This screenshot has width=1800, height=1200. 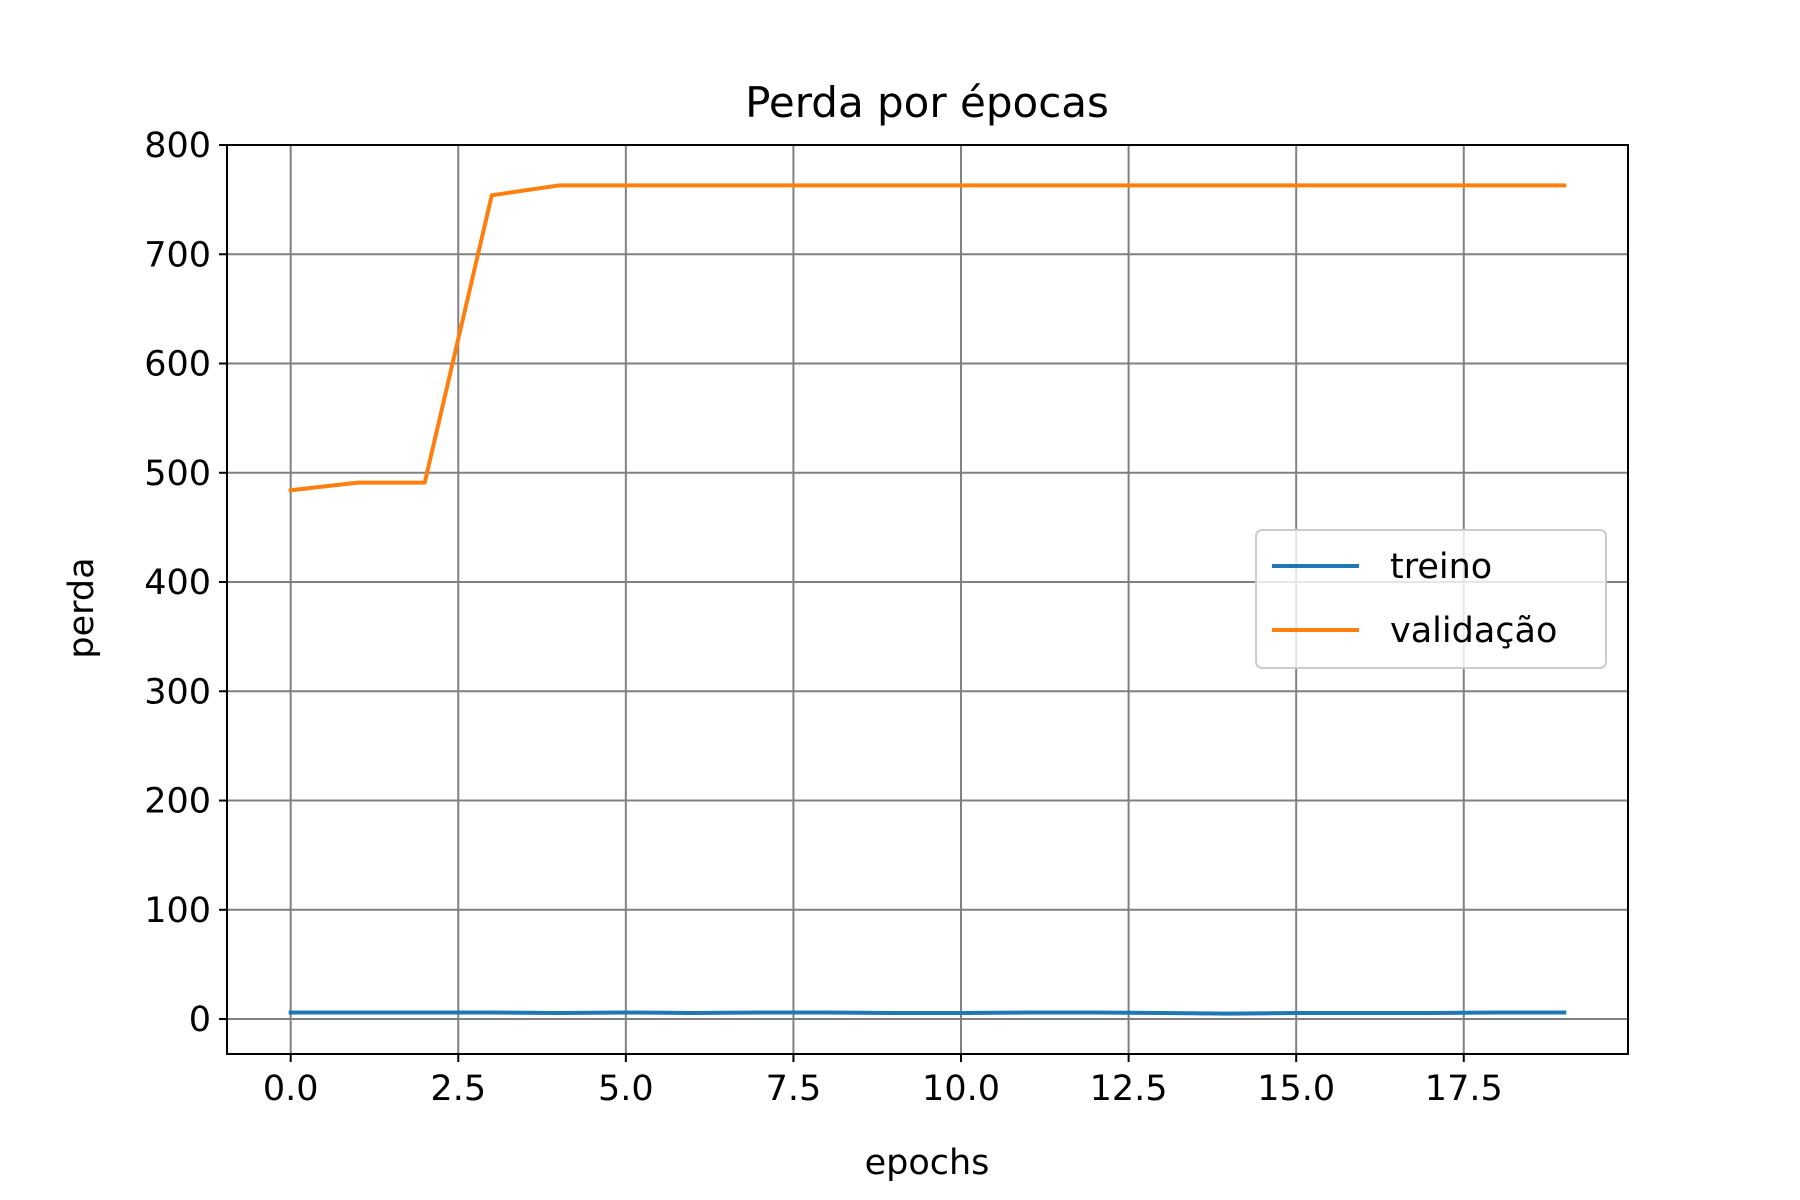 What do you see at coordinates (1129, 1089) in the screenshot?
I see `x-tick-label: 12.5` at bounding box center [1129, 1089].